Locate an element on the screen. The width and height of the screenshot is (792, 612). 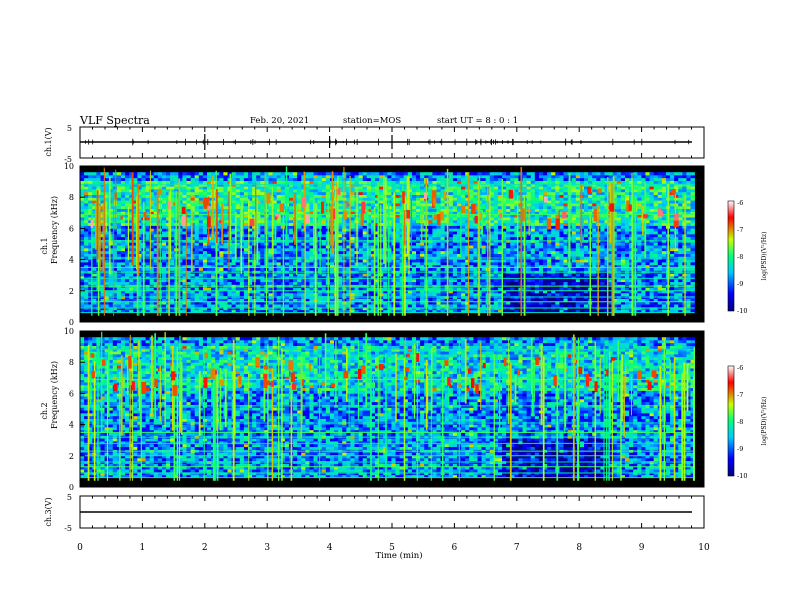
ch1-waveform-panel: 5 -5 ch.1(V) is located at coordinates (374, 144).